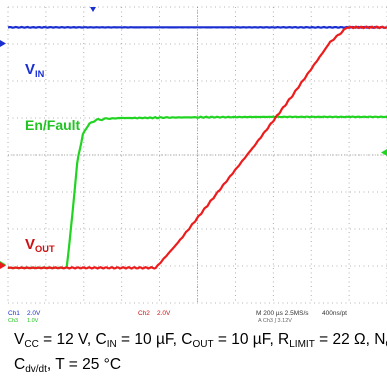 This screenshot has width=387, height=380. I want to click on caption-line1-subscript: OUT, so click(203, 344).